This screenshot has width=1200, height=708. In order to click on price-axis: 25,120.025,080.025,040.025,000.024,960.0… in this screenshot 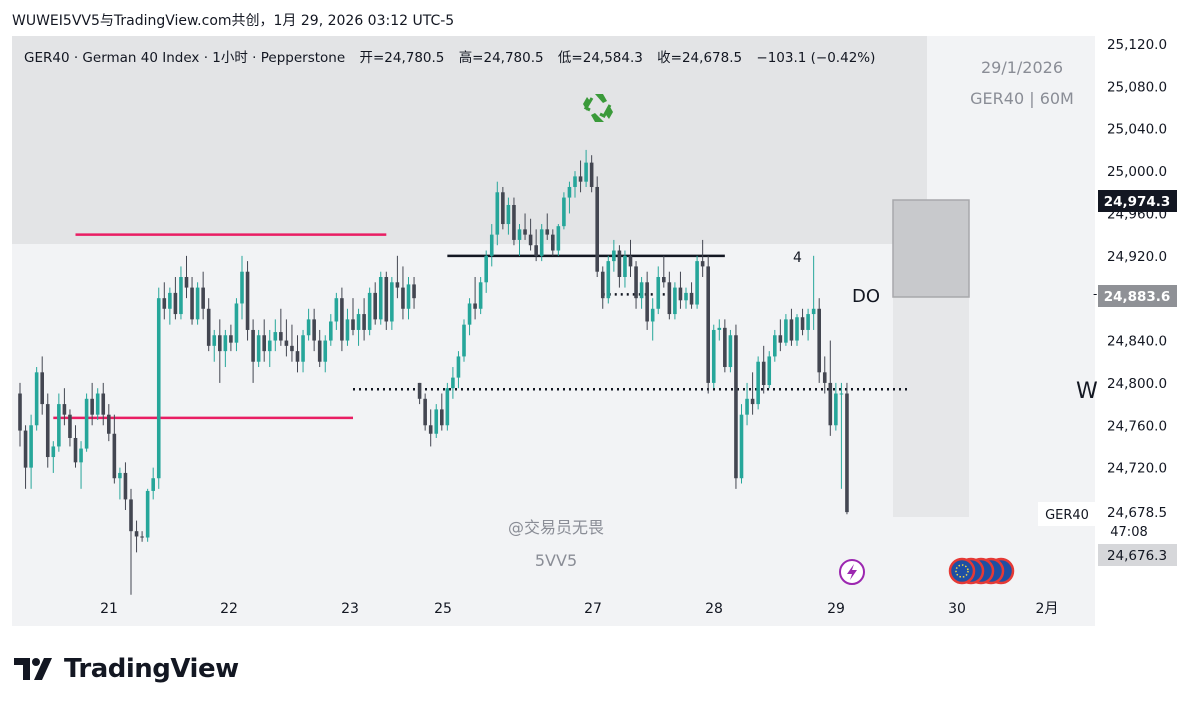, I will do `click(1137, 278)`.